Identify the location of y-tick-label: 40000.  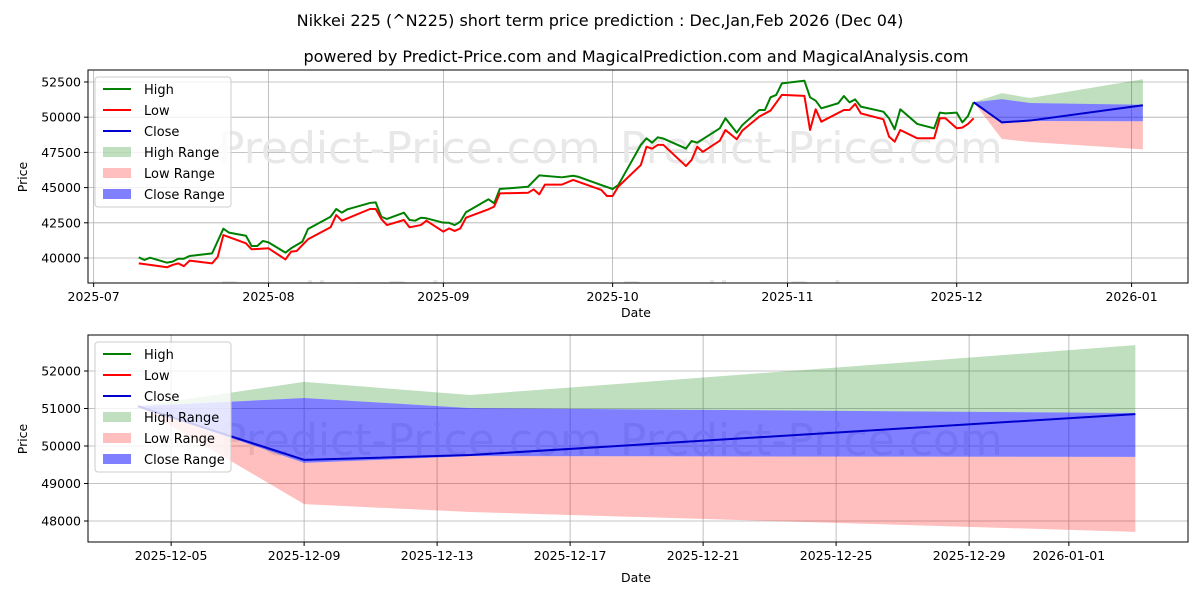
(61, 258).